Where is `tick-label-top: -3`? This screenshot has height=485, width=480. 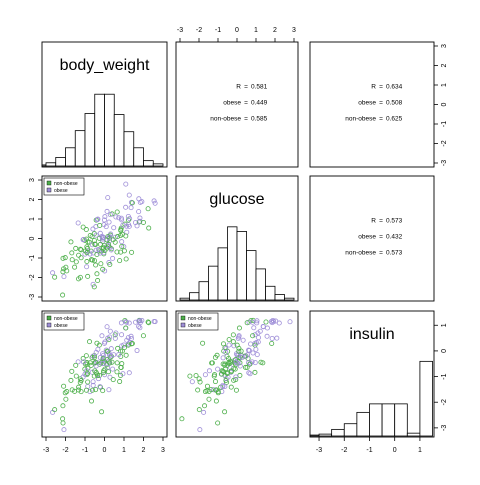
tick-label-top: -3 is located at coordinates (180, 30).